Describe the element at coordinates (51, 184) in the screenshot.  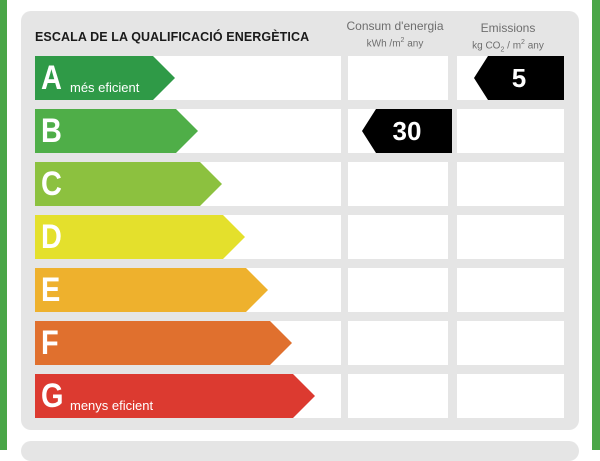
I see `rating-letter: C` at that location.